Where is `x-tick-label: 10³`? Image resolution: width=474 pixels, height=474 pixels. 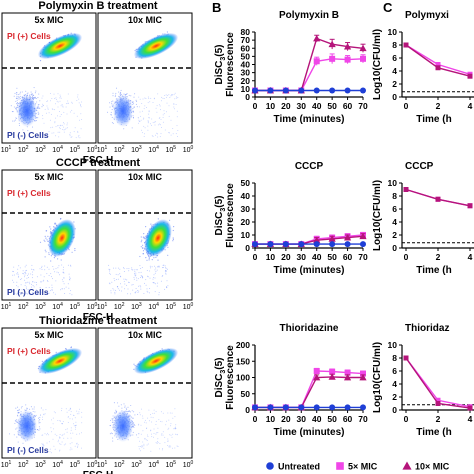 x-tick-label: 10³ is located at coordinates (40, 149).